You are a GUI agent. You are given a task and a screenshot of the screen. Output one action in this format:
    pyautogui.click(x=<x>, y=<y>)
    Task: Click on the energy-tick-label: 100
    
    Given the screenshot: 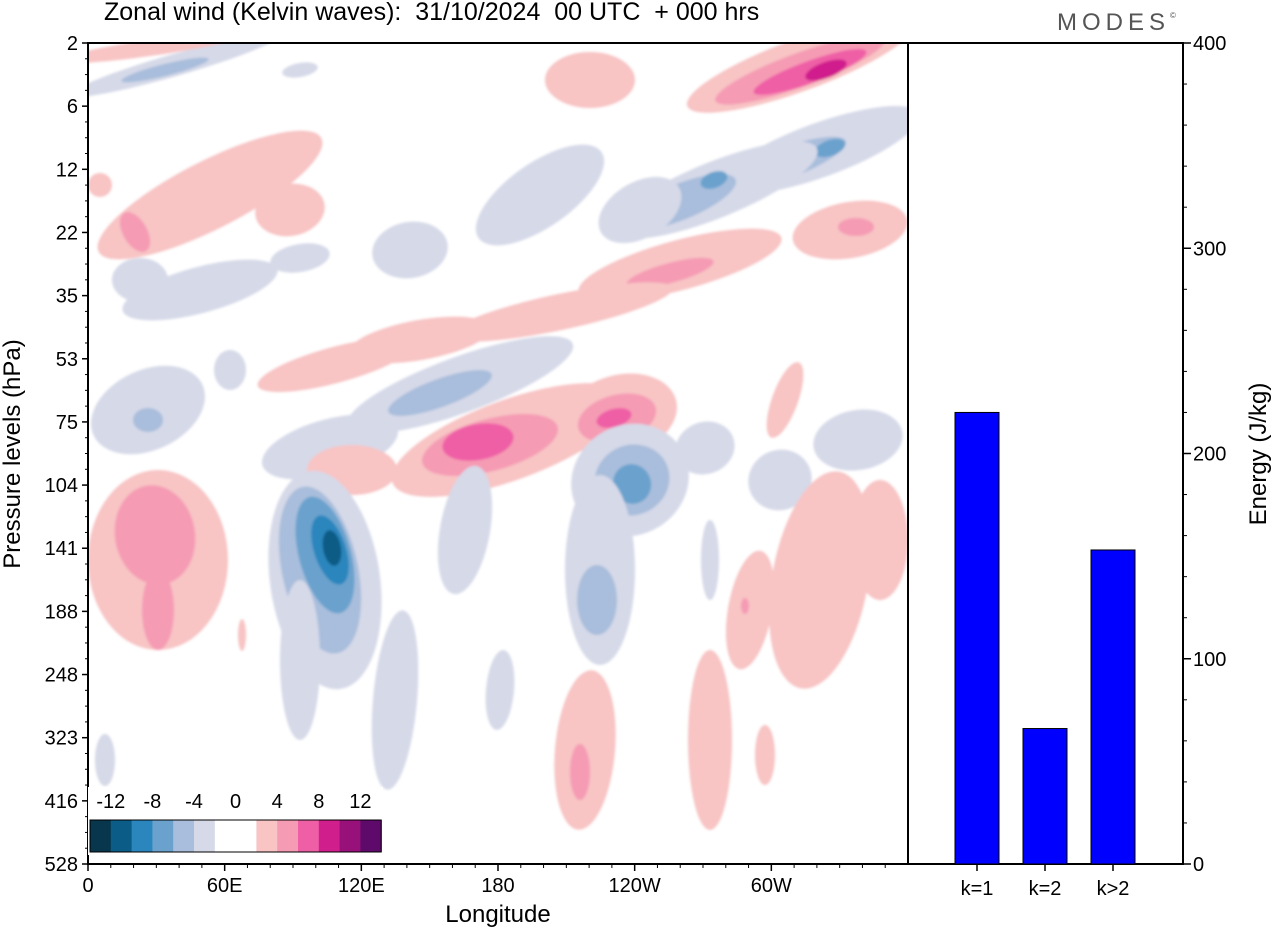 What is the action you would take?
    pyautogui.click(x=1209, y=660)
    